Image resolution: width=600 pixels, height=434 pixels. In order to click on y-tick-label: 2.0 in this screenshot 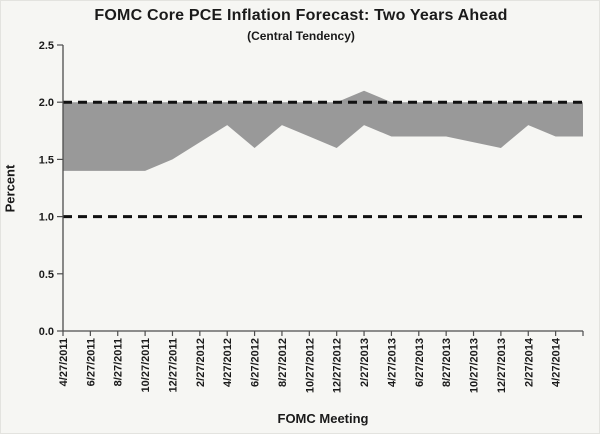, I will do `click(46, 103)`.